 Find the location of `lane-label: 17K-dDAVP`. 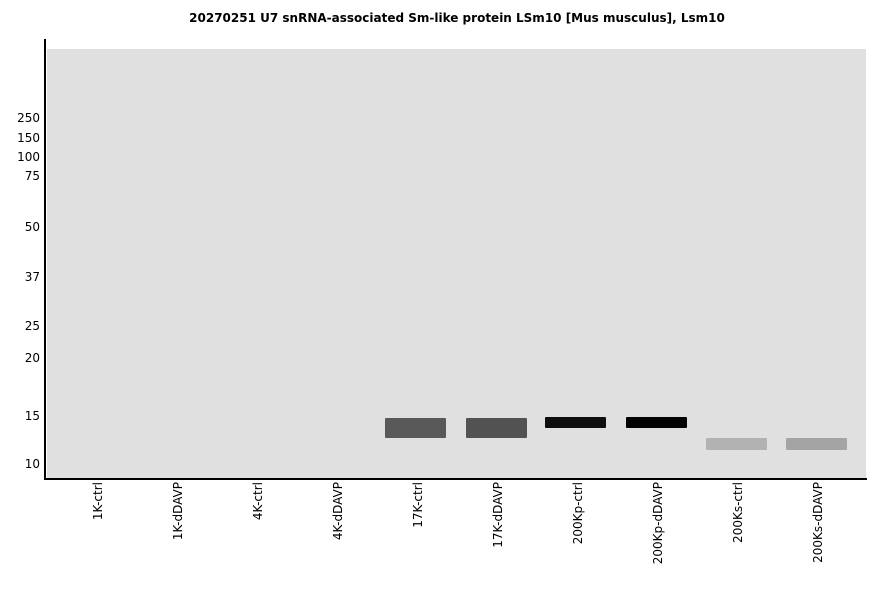

lane-label: 17K-dDAVP is located at coordinates (498, 515).